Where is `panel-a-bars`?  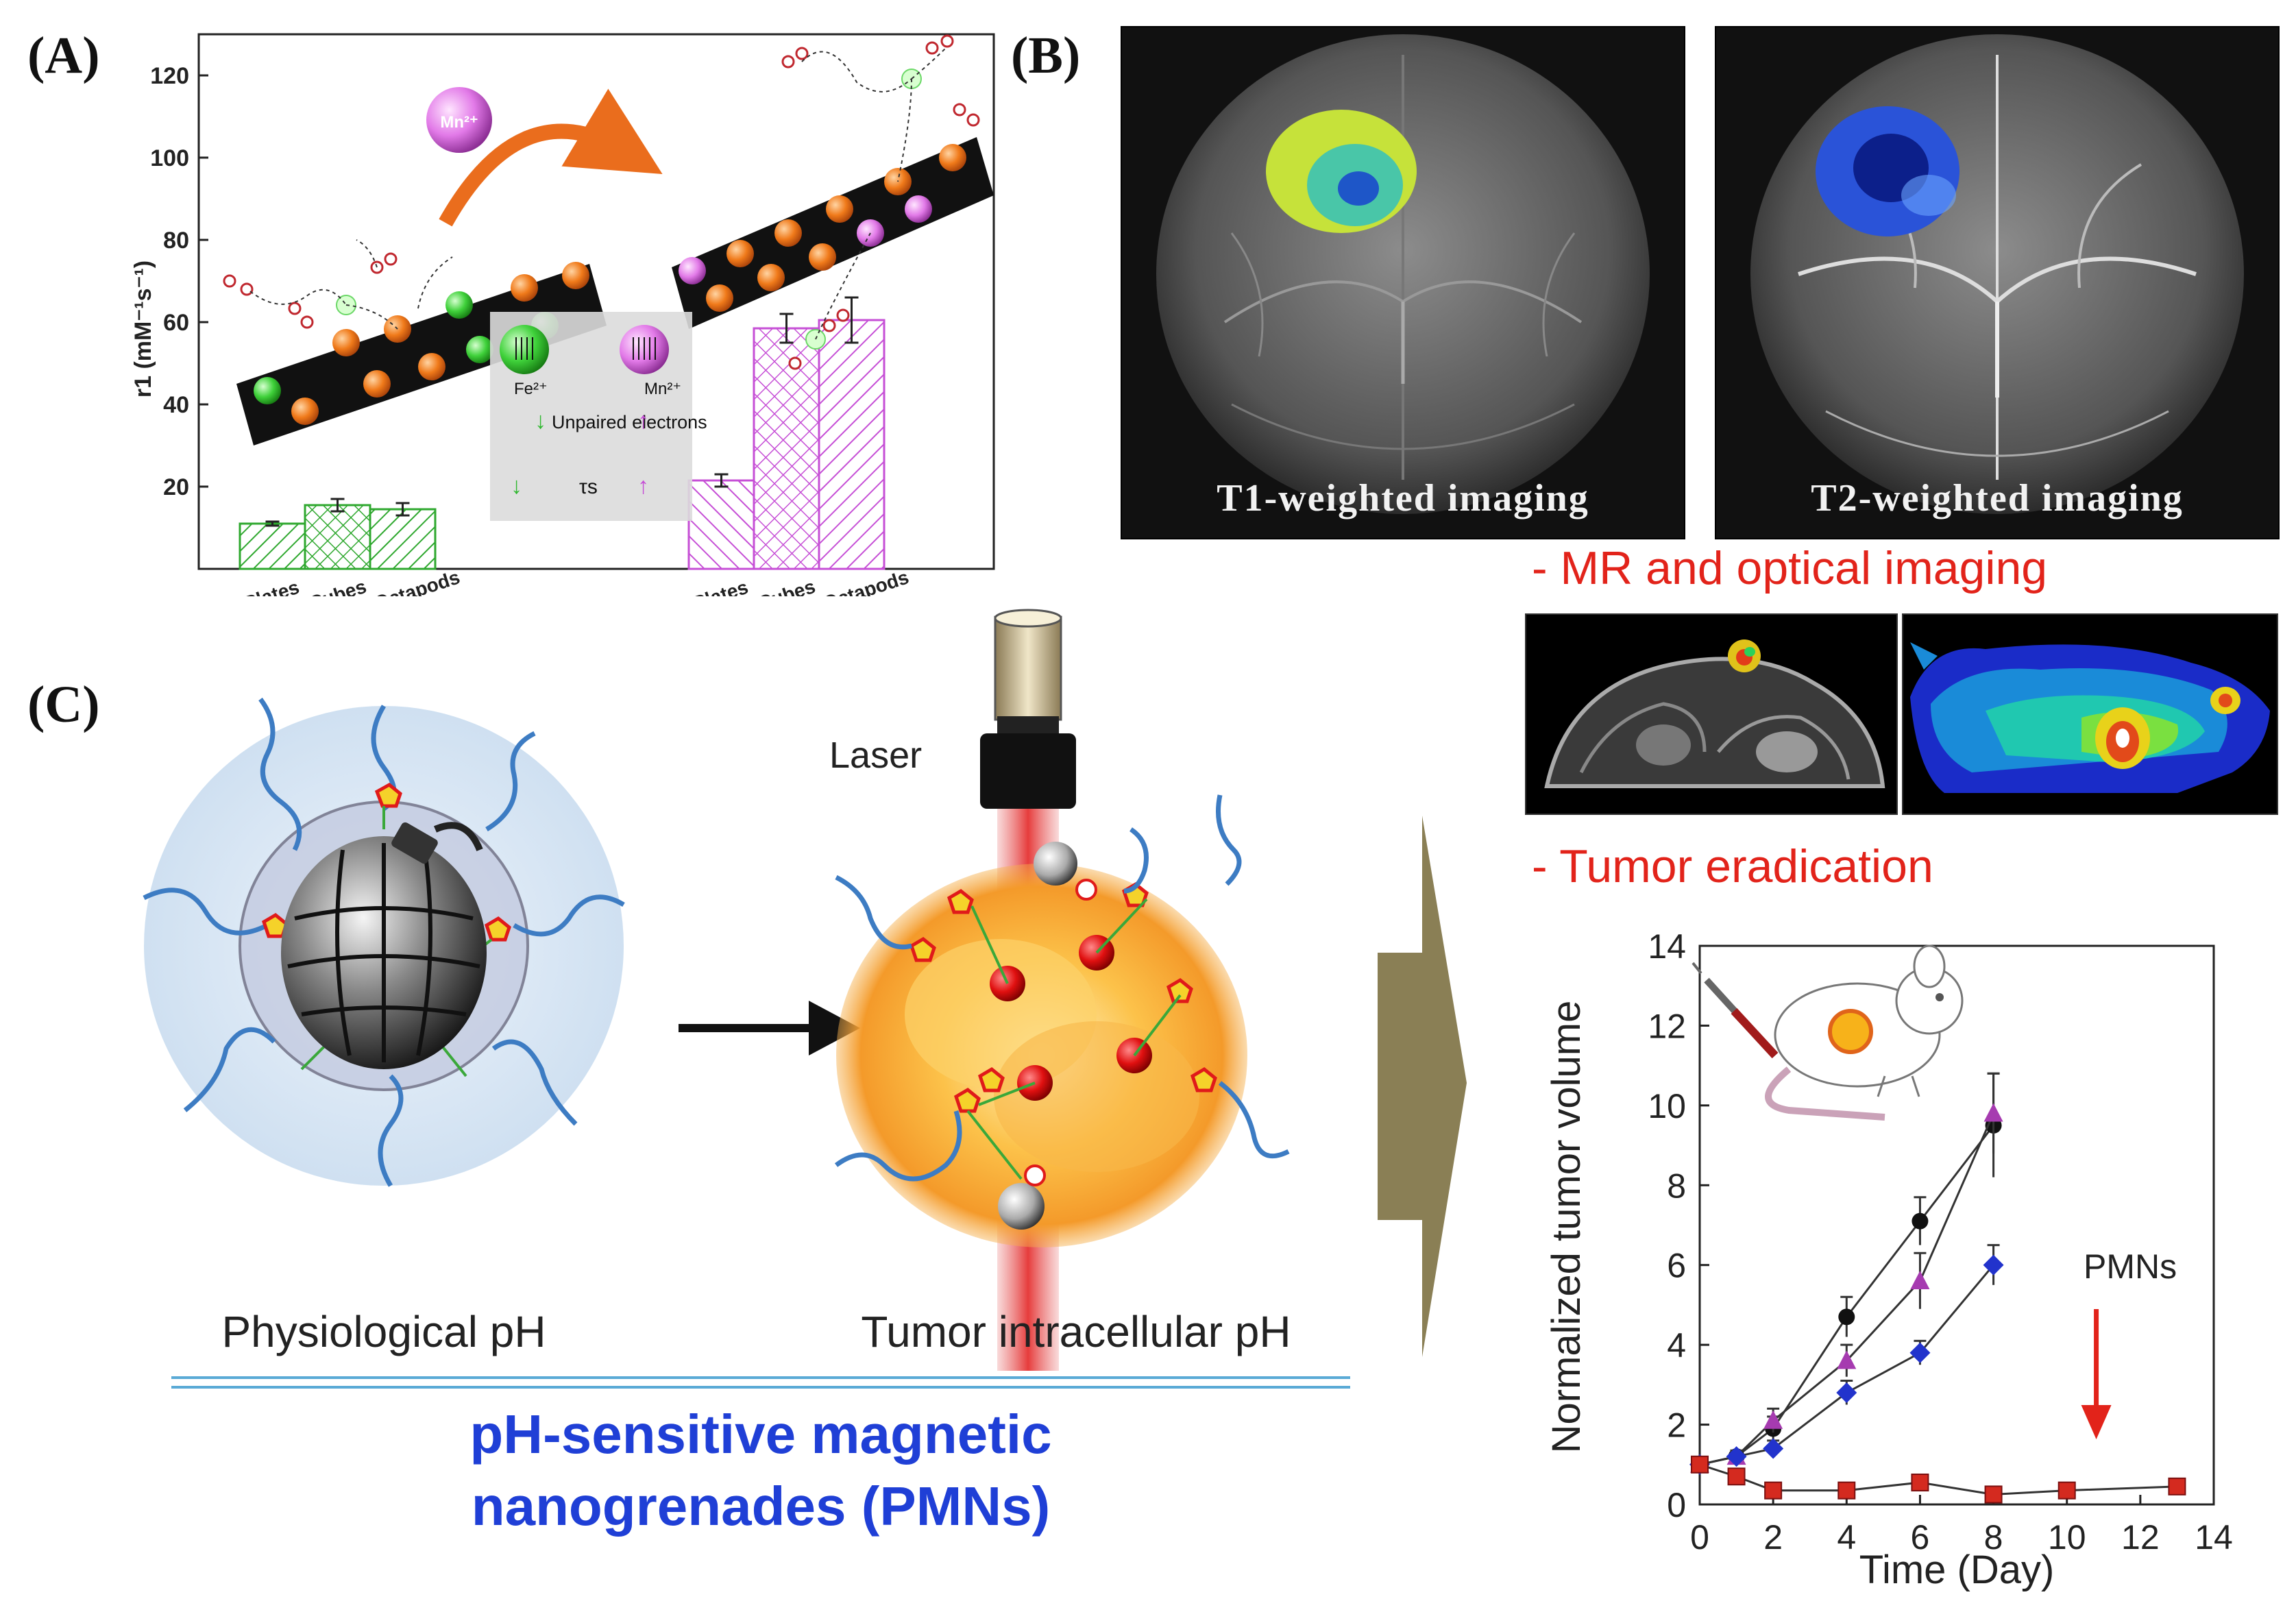
panel-a-bars is located at coordinates (563, 433).